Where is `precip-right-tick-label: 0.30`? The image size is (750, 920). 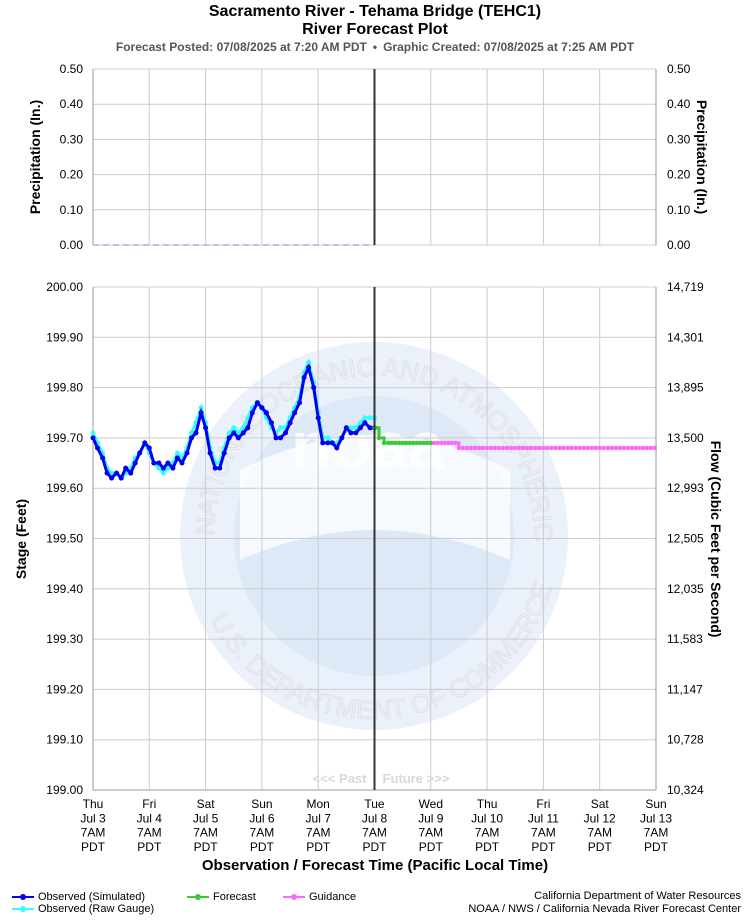
precip-right-tick-label: 0.30 is located at coordinates (679, 139).